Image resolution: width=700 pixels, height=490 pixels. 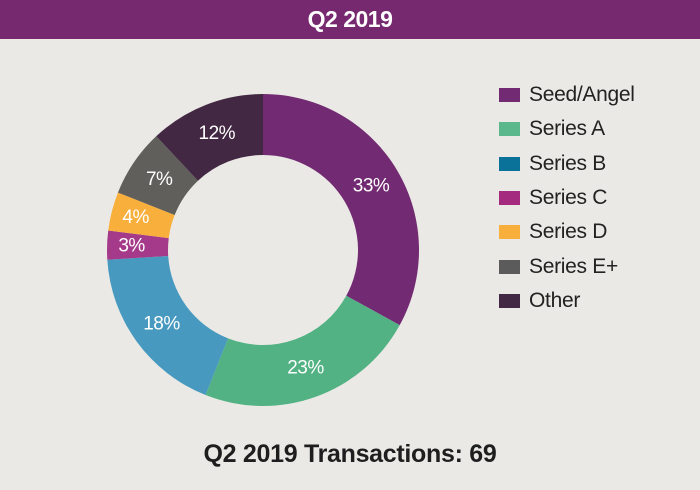 What do you see at coordinates (131, 245) in the screenshot?
I see `slice-label: 3%` at bounding box center [131, 245].